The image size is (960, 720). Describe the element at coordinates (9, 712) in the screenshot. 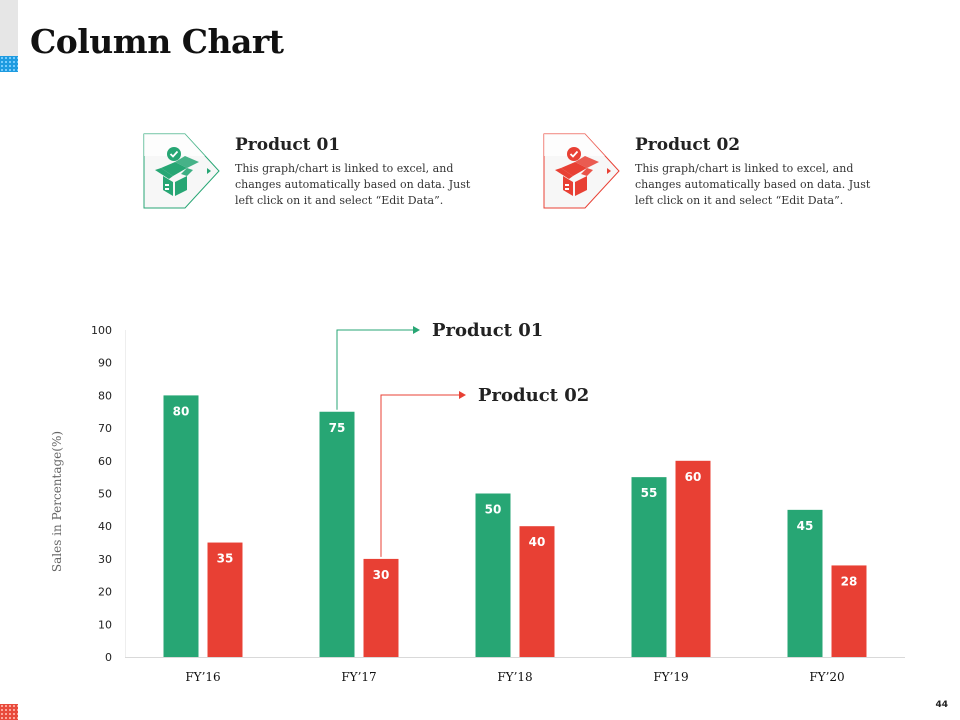

I see `accent-dots-bottom` at that location.